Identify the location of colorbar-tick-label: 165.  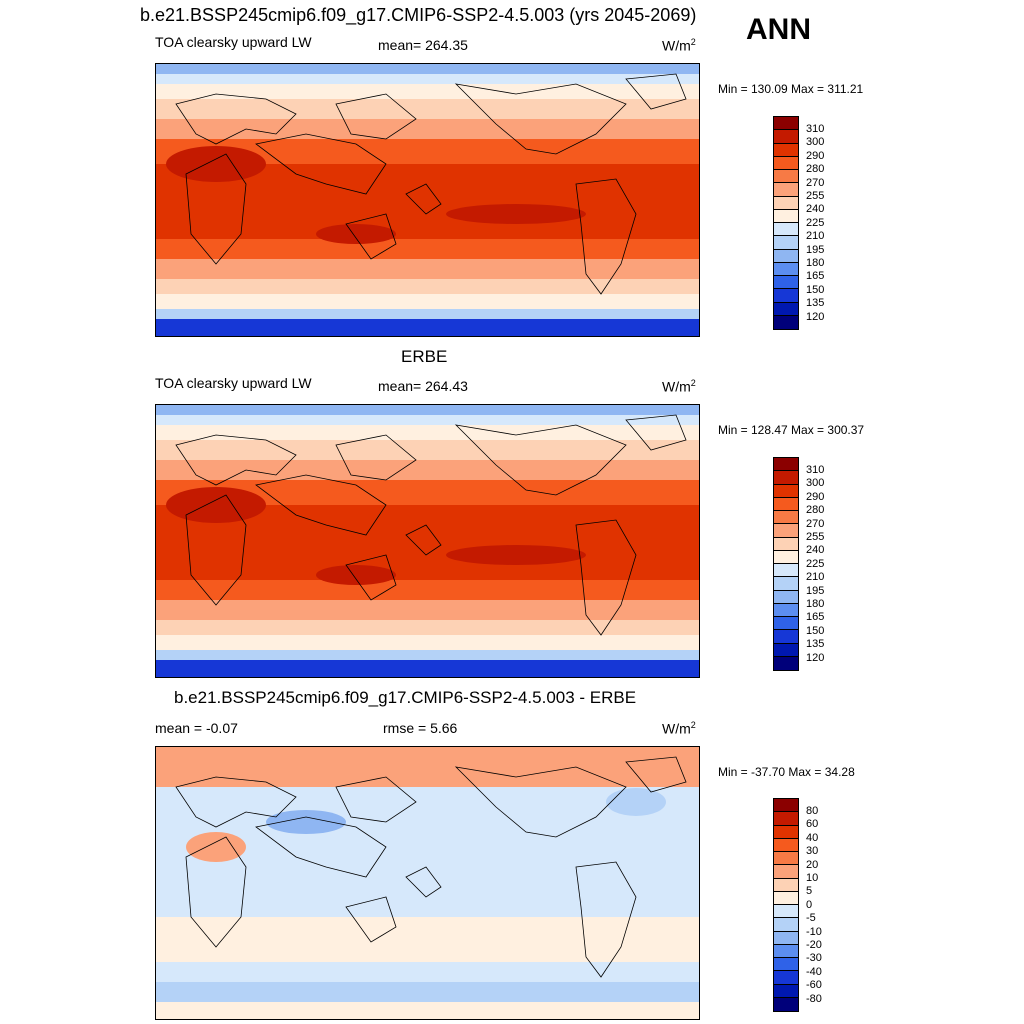
(815, 276).